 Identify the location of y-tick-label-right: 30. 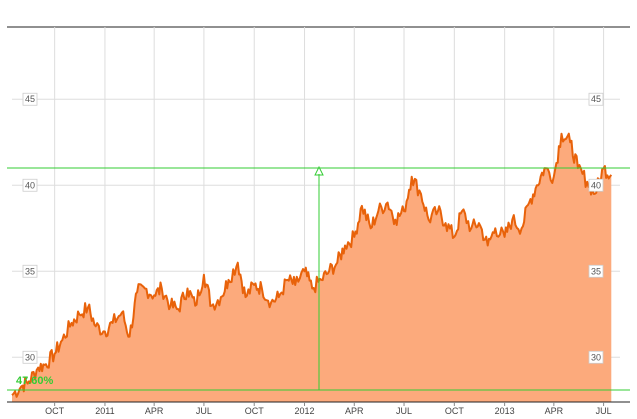
(596, 357).